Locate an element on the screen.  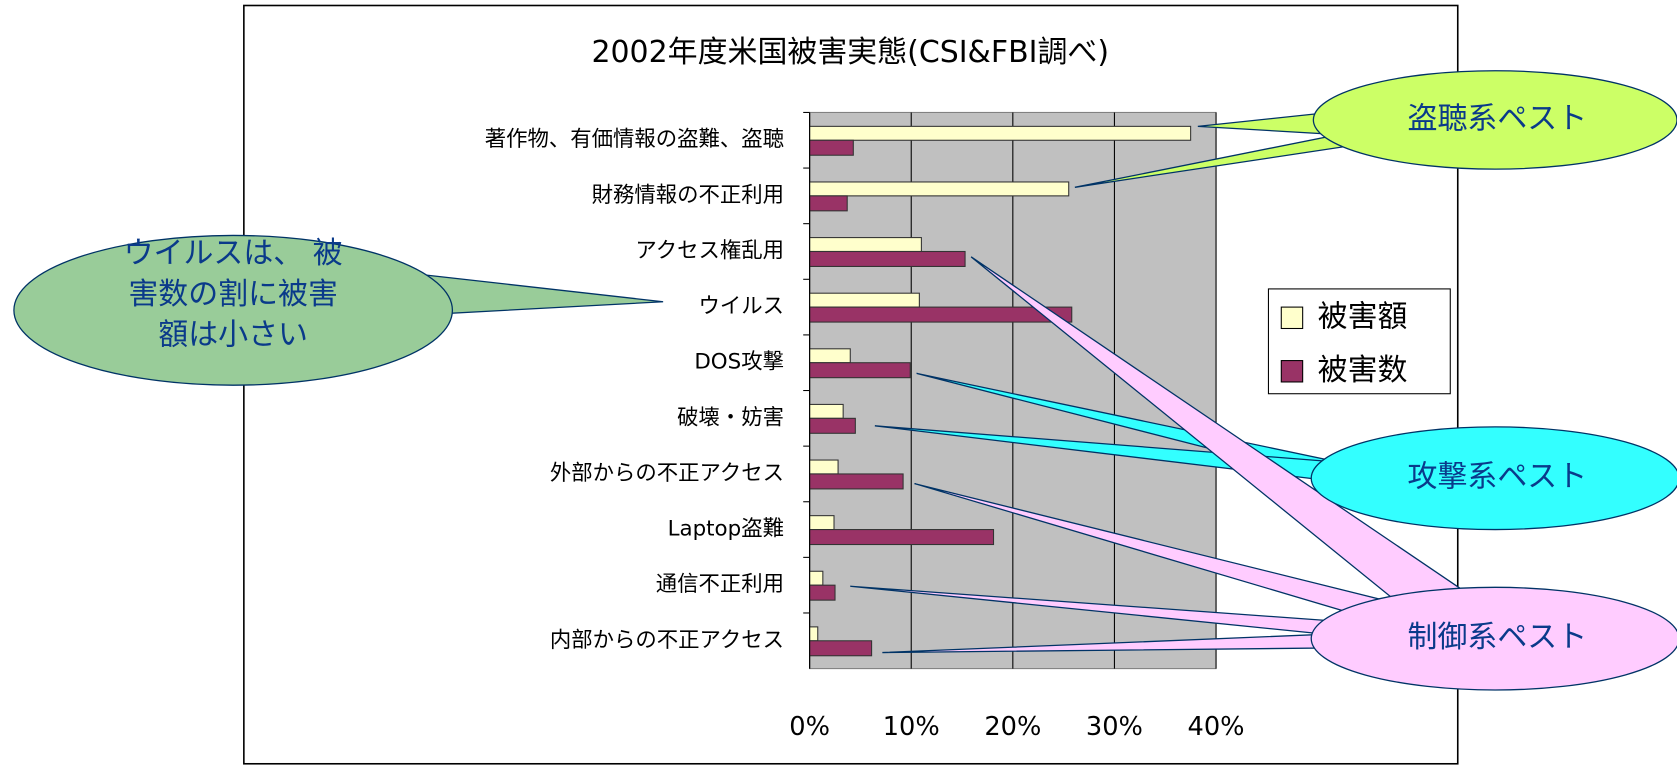
callout-text: 盗聴系ペスト is located at coordinates (1498, 118).